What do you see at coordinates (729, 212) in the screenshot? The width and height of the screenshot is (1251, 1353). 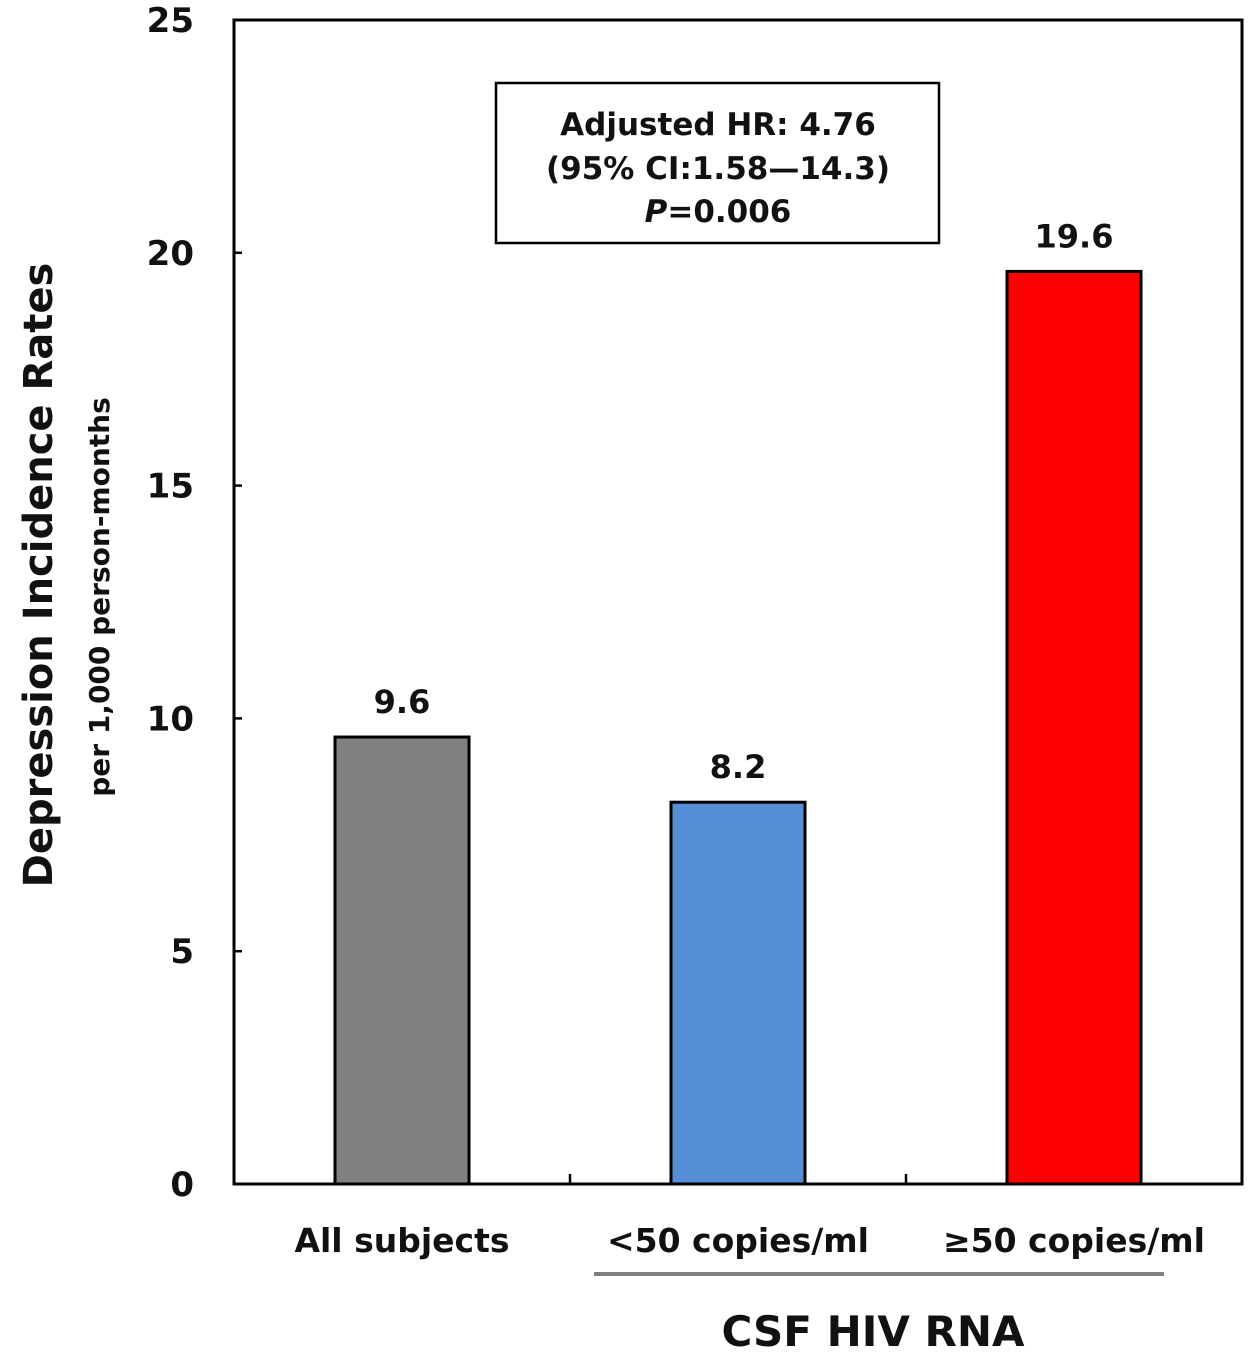 I see `annotation-p-value: =0.006` at bounding box center [729, 212].